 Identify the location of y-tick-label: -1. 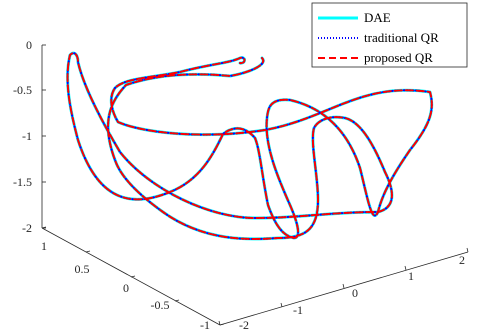
(298, 310).